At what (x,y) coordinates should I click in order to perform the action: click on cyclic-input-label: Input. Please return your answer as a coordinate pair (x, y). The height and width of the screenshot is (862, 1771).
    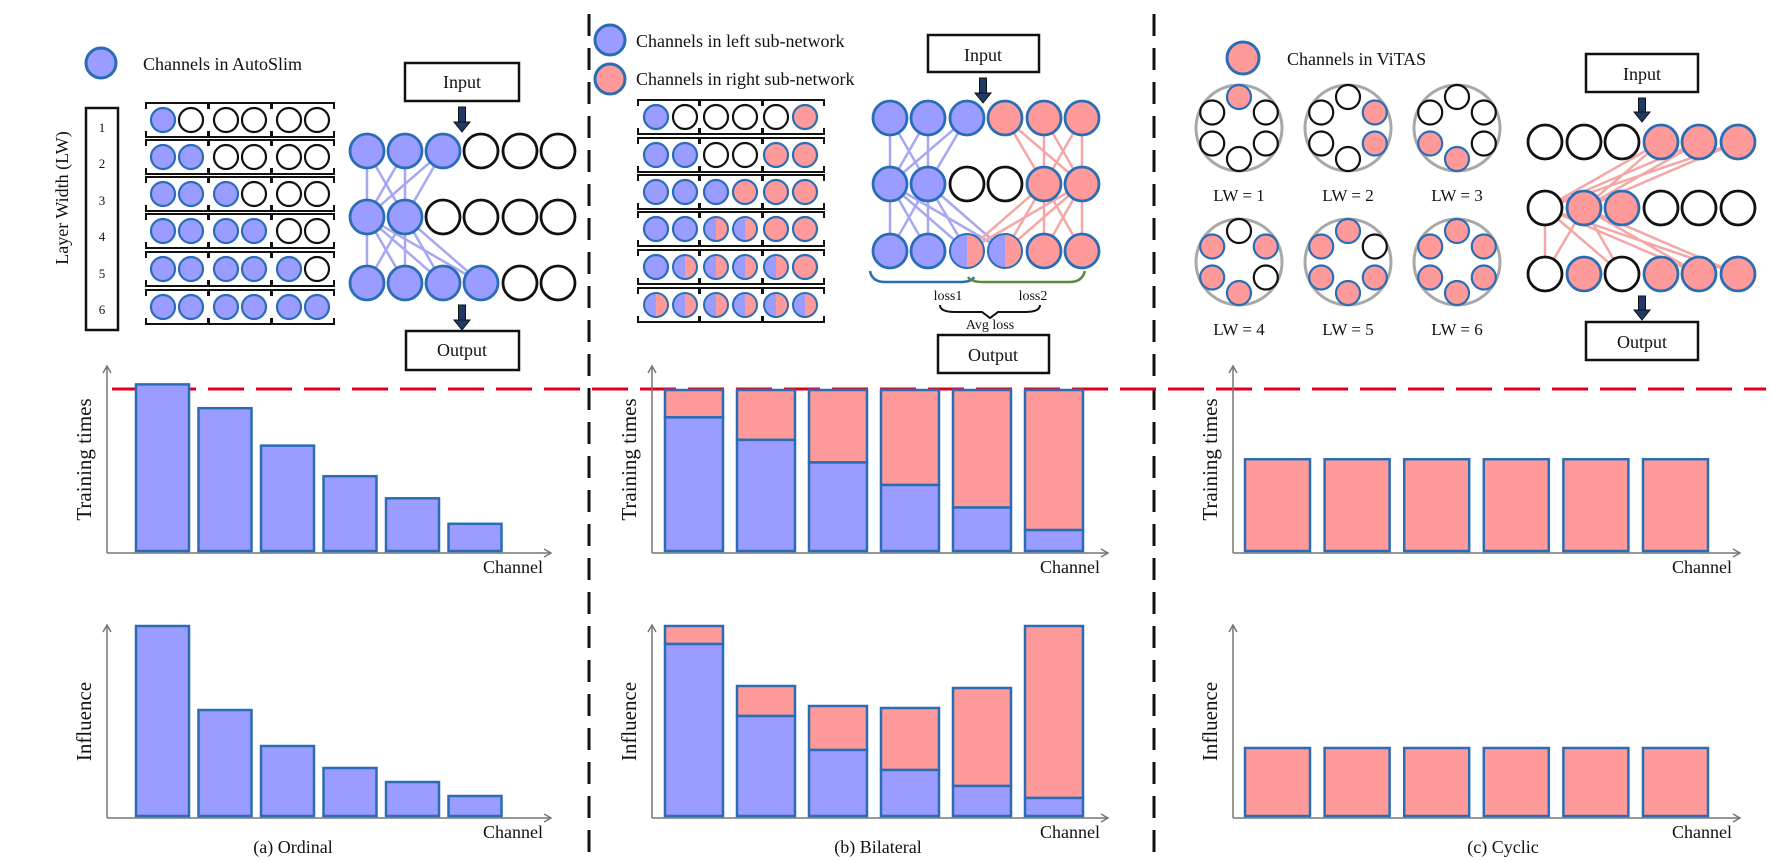
    Looking at the image, I should click on (1642, 74).